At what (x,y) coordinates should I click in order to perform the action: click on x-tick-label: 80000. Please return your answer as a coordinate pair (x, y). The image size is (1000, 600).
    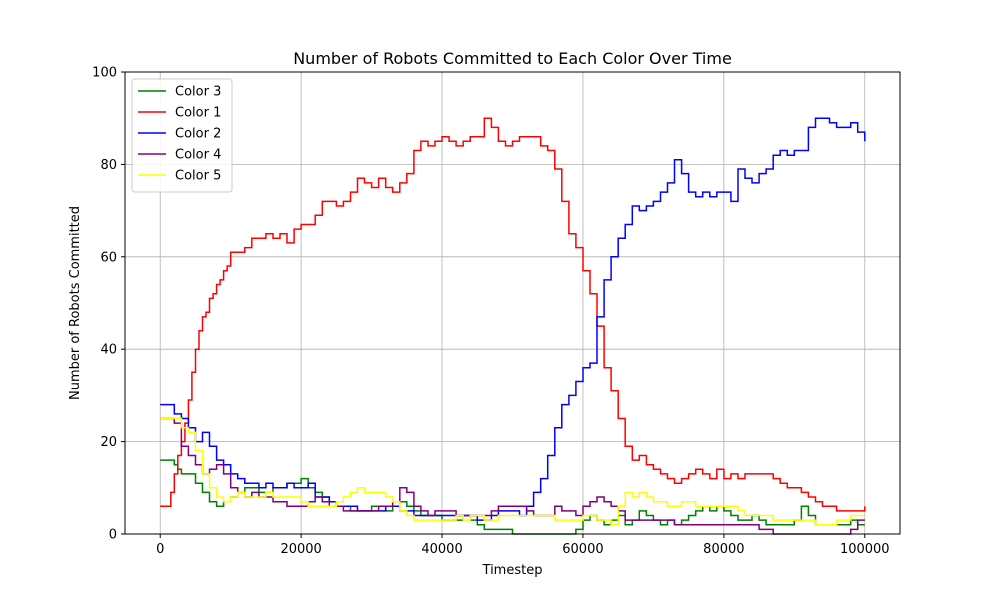
    Looking at the image, I should click on (723, 549).